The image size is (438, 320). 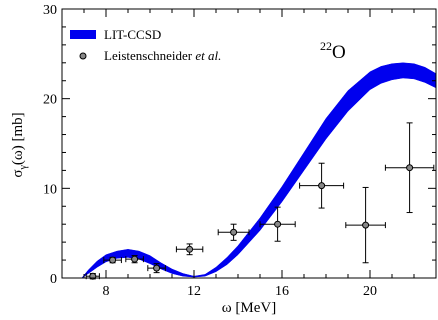 What do you see at coordinates (106, 291) in the screenshot?
I see `x-tick-label: 8` at bounding box center [106, 291].